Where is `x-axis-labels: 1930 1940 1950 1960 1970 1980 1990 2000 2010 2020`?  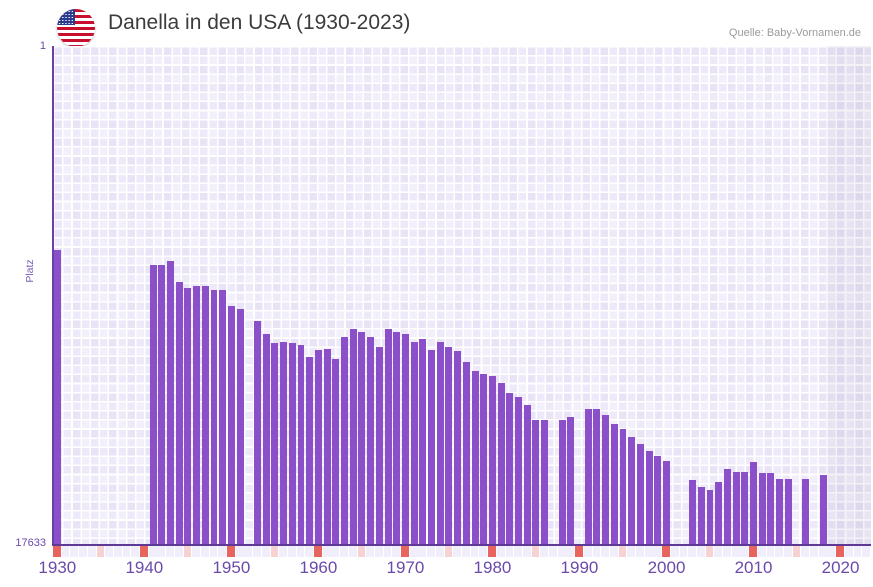 x-axis-labels: 1930 1940 1950 1960 1970 1980 1990 2000 2010 2020 is located at coordinates (436, 572).